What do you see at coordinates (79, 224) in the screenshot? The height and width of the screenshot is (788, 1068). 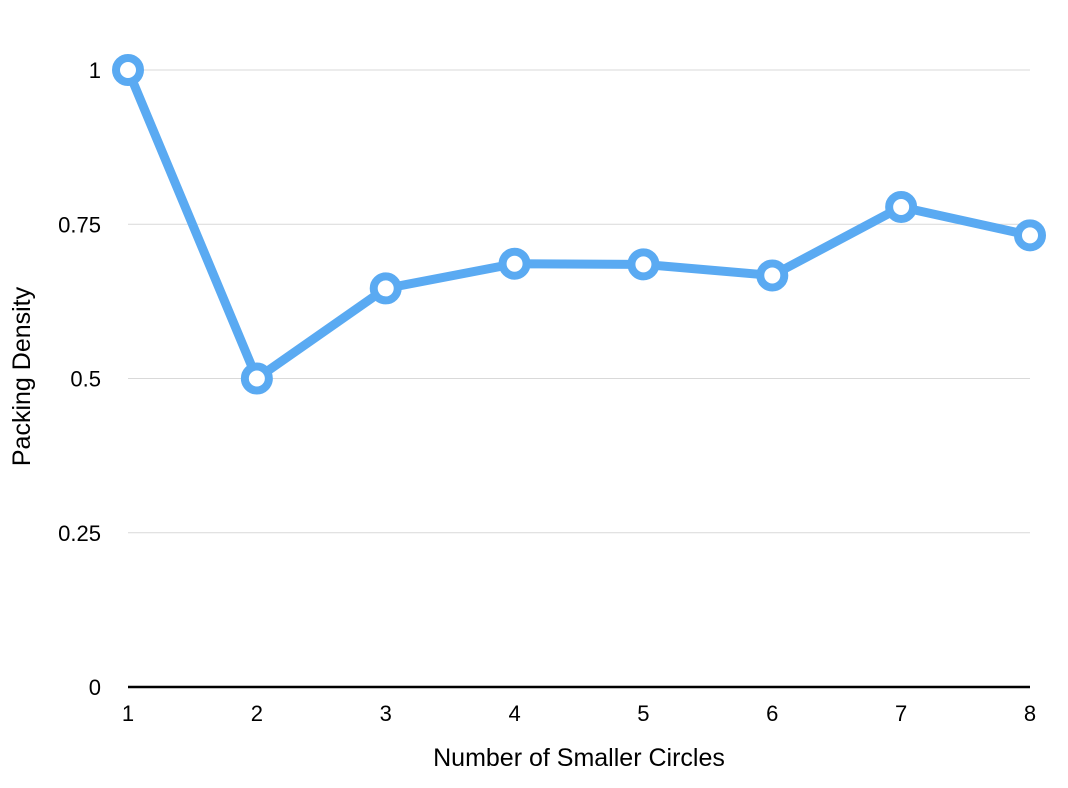 I see `y-tick-label: 0.75` at bounding box center [79, 224].